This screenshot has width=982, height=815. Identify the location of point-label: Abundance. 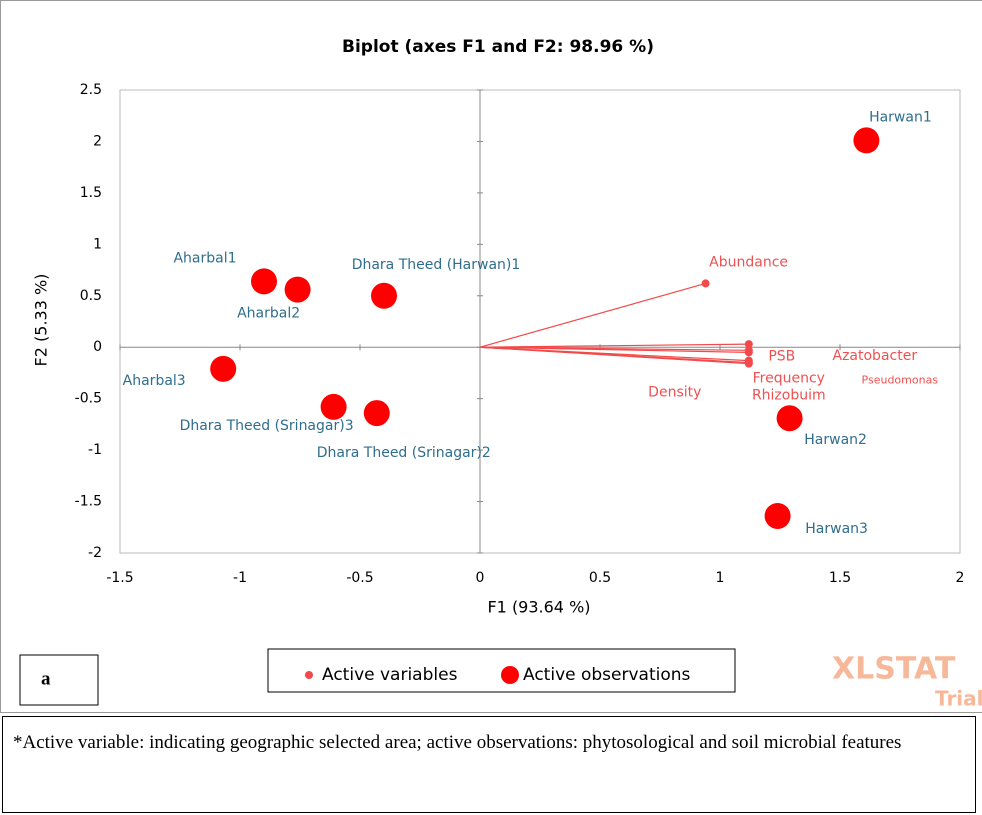
(748, 262).